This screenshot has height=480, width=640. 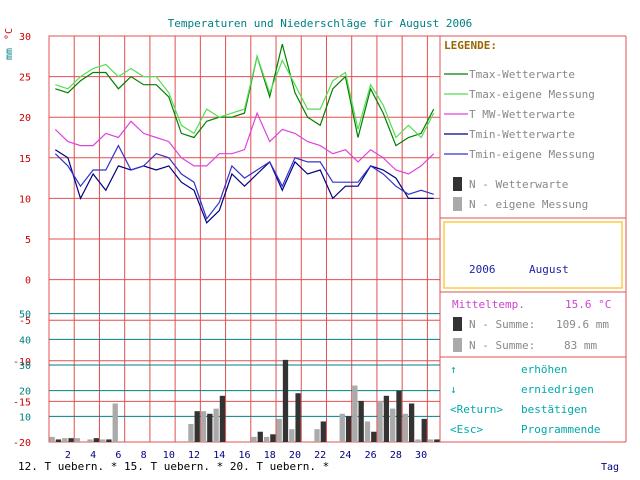 What do you see at coordinates (25, 315) in the screenshot?
I see `rain-tick-label: 50` at bounding box center [25, 315].